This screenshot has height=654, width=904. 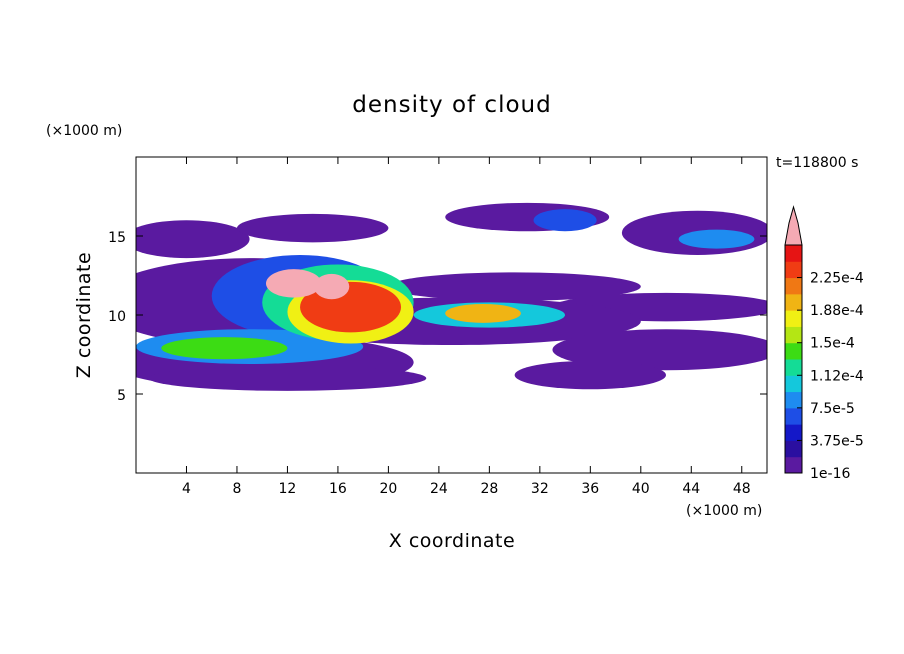 What do you see at coordinates (451, 105) in the screenshot?
I see `chart-title: density of cloud` at bounding box center [451, 105].